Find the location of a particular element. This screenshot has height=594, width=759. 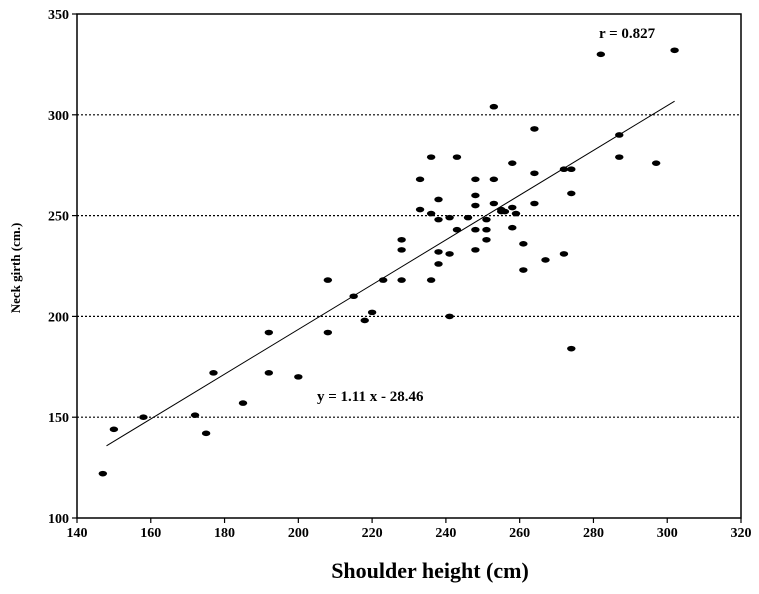

x-tick-label-260: 260 is located at coordinates (519, 533).